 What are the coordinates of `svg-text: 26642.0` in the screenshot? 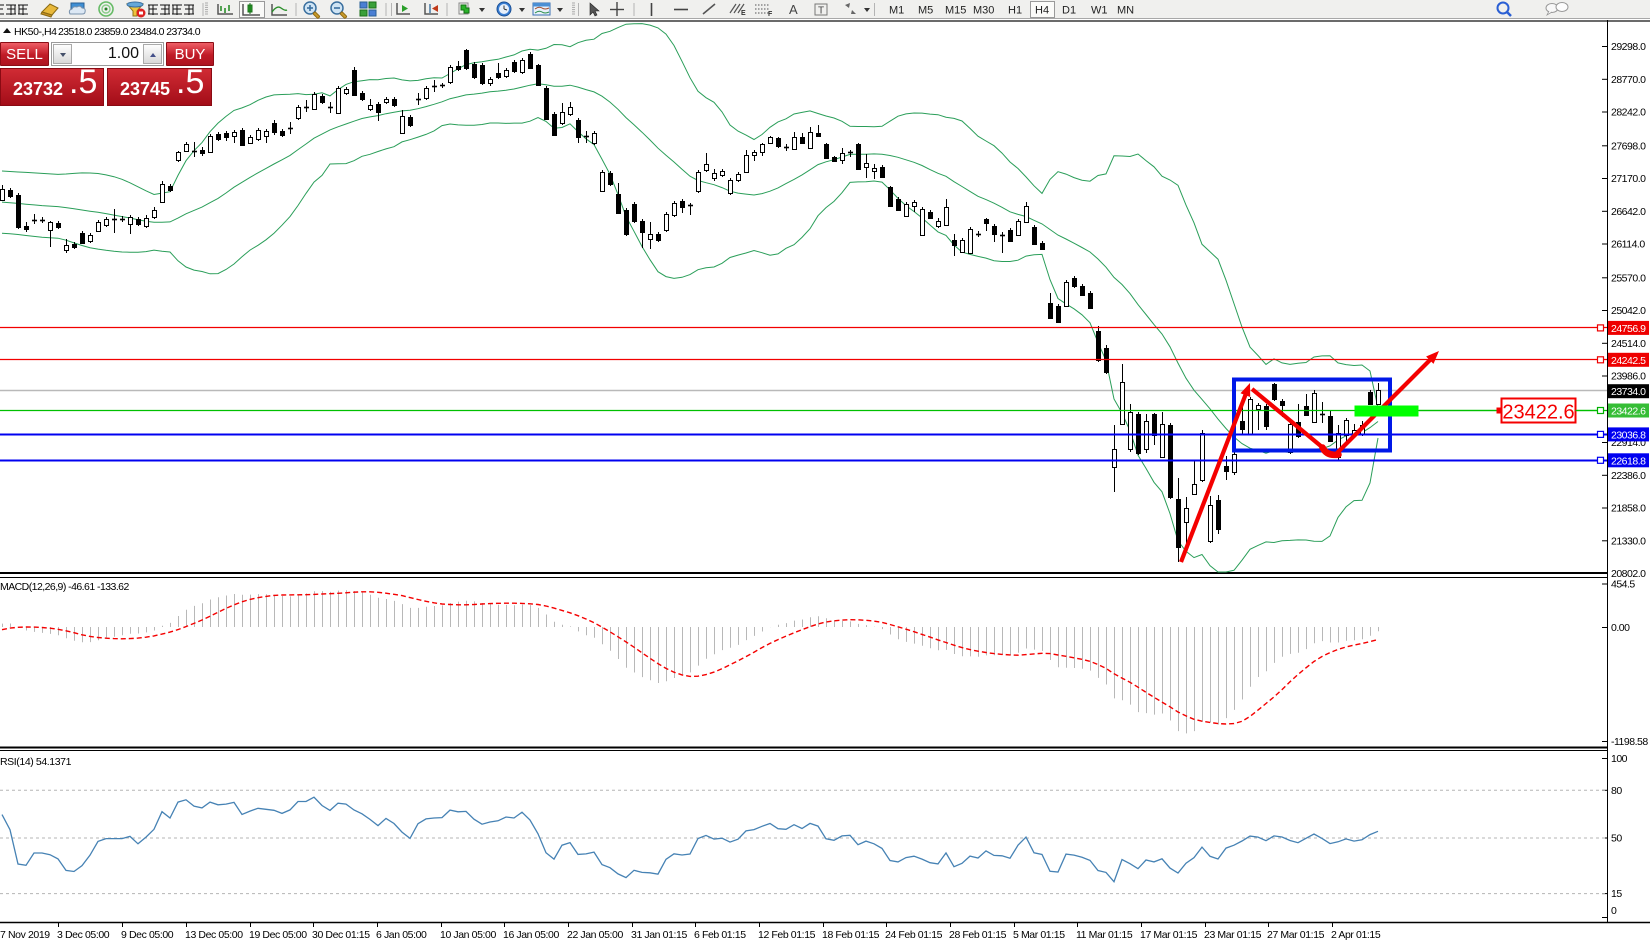 It's located at (1628, 212).